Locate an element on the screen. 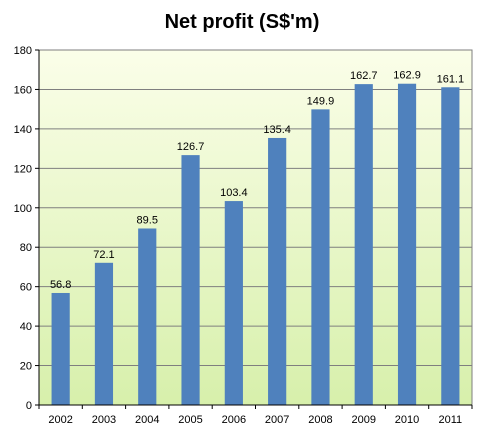 This screenshot has height=433, width=485. x-tick-label: 2011 is located at coordinates (451, 420).